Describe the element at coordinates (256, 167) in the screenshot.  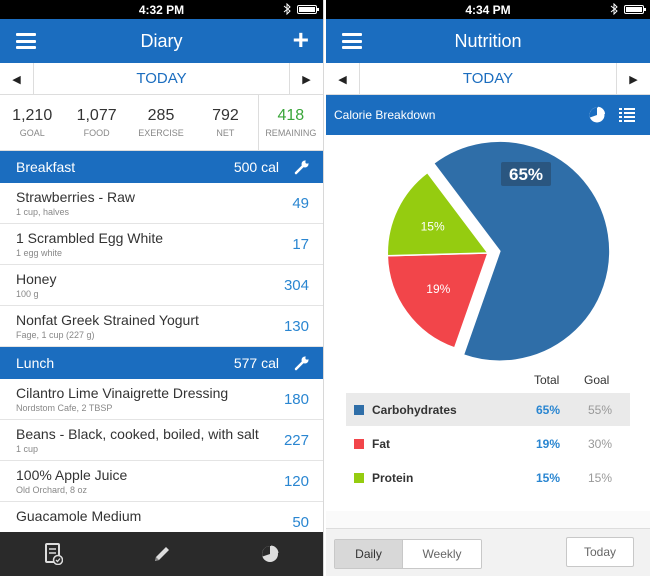
I see `section-calories: 500 cal` at that location.